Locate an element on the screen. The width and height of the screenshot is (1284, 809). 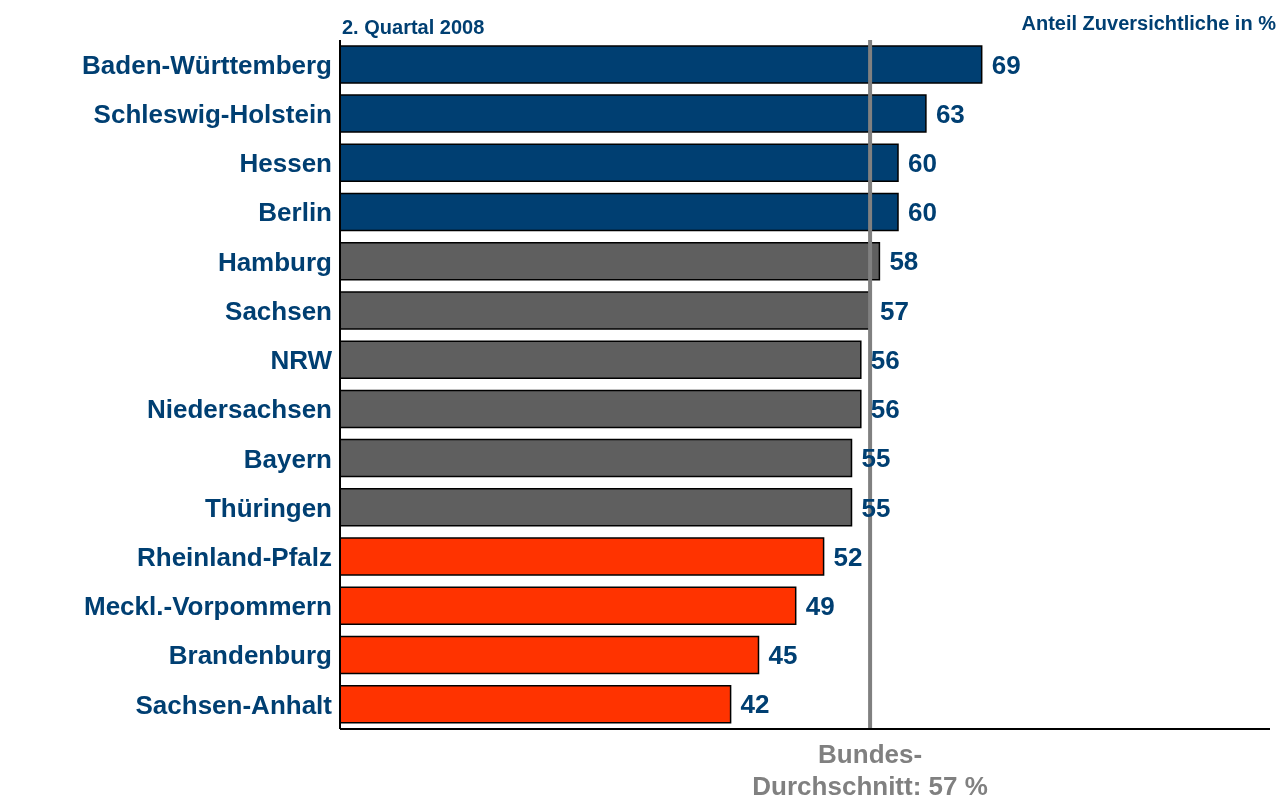
data-label: 69 is located at coordinates (1006, 64).